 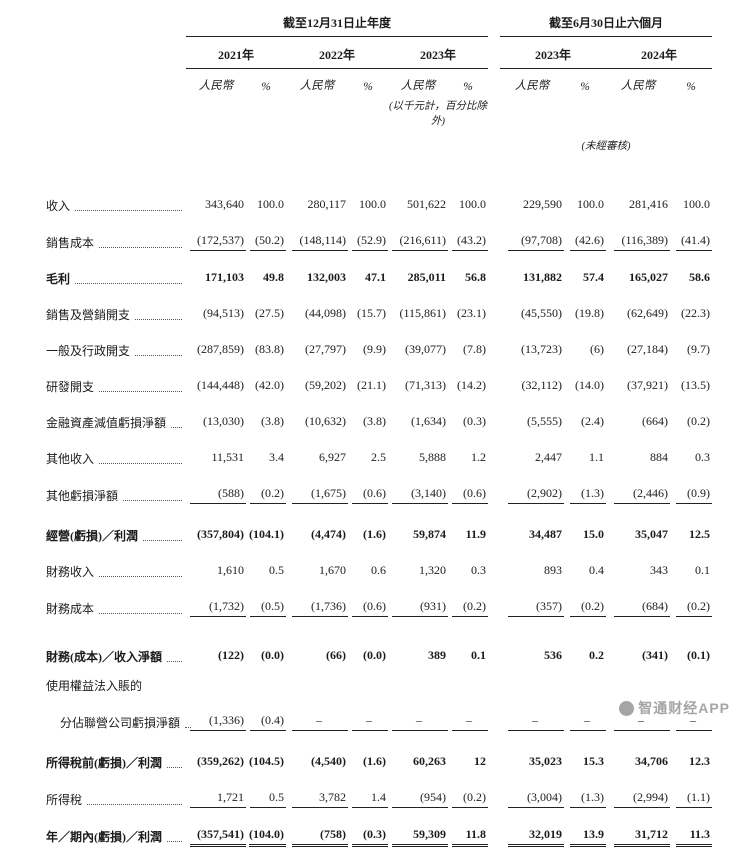 What do you see at coordinates (224, 204) in the screenshot?
I see `value: 343,640` at bounding box center [224, 204].